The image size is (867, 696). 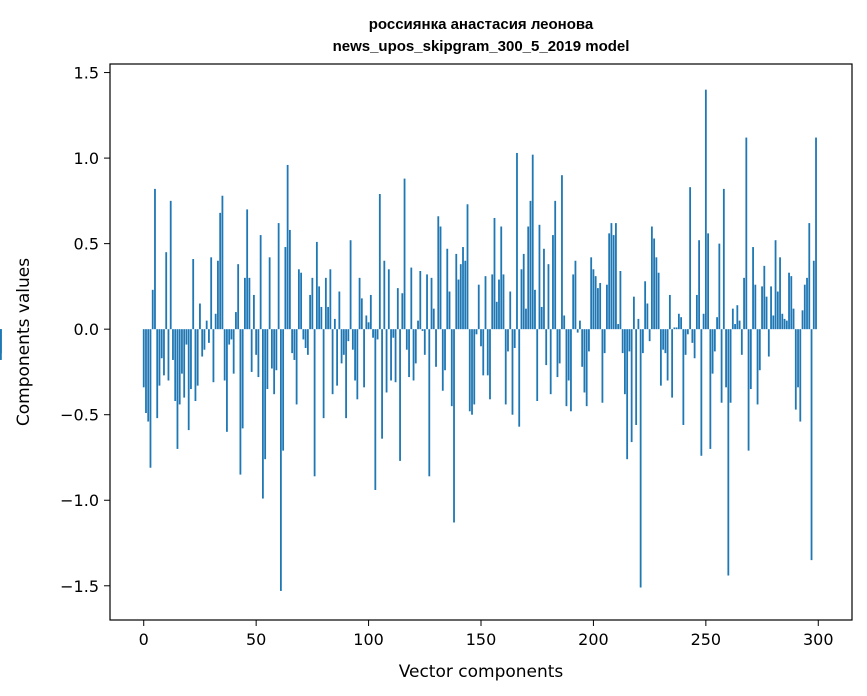 I want to click on y-tick-label: 0.5, so click(x=86, y=244).